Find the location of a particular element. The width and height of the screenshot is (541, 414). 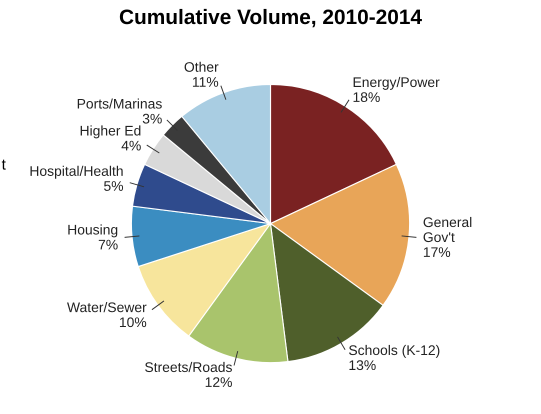

slice-label: Housing is located at coordinates (93, 231).